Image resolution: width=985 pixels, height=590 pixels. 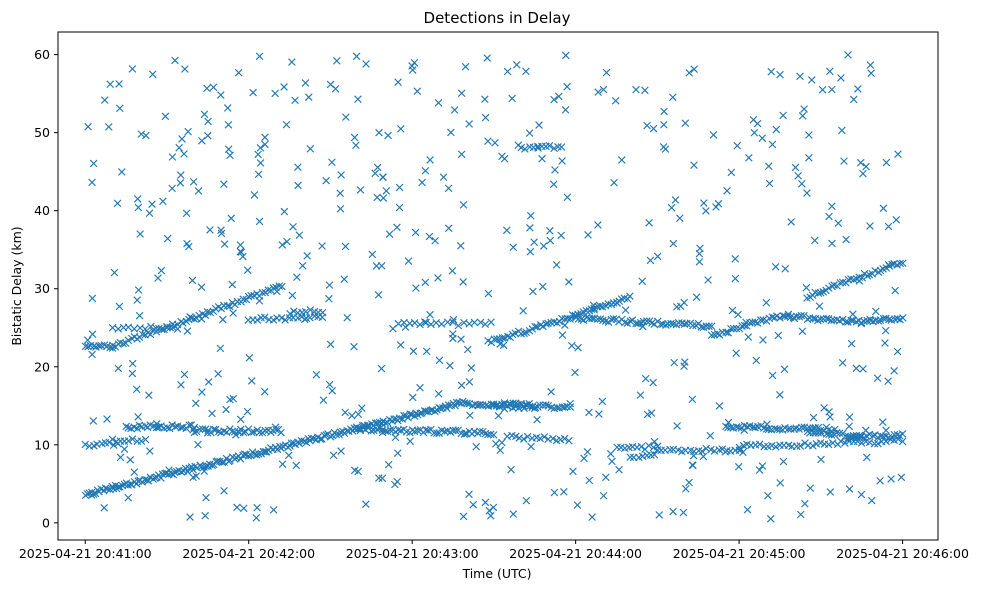 What do you see at coordinates (496, 573) in the screenshot?
I see `x-axis-label: Time (UTC)` at bounding box center [496, 573].